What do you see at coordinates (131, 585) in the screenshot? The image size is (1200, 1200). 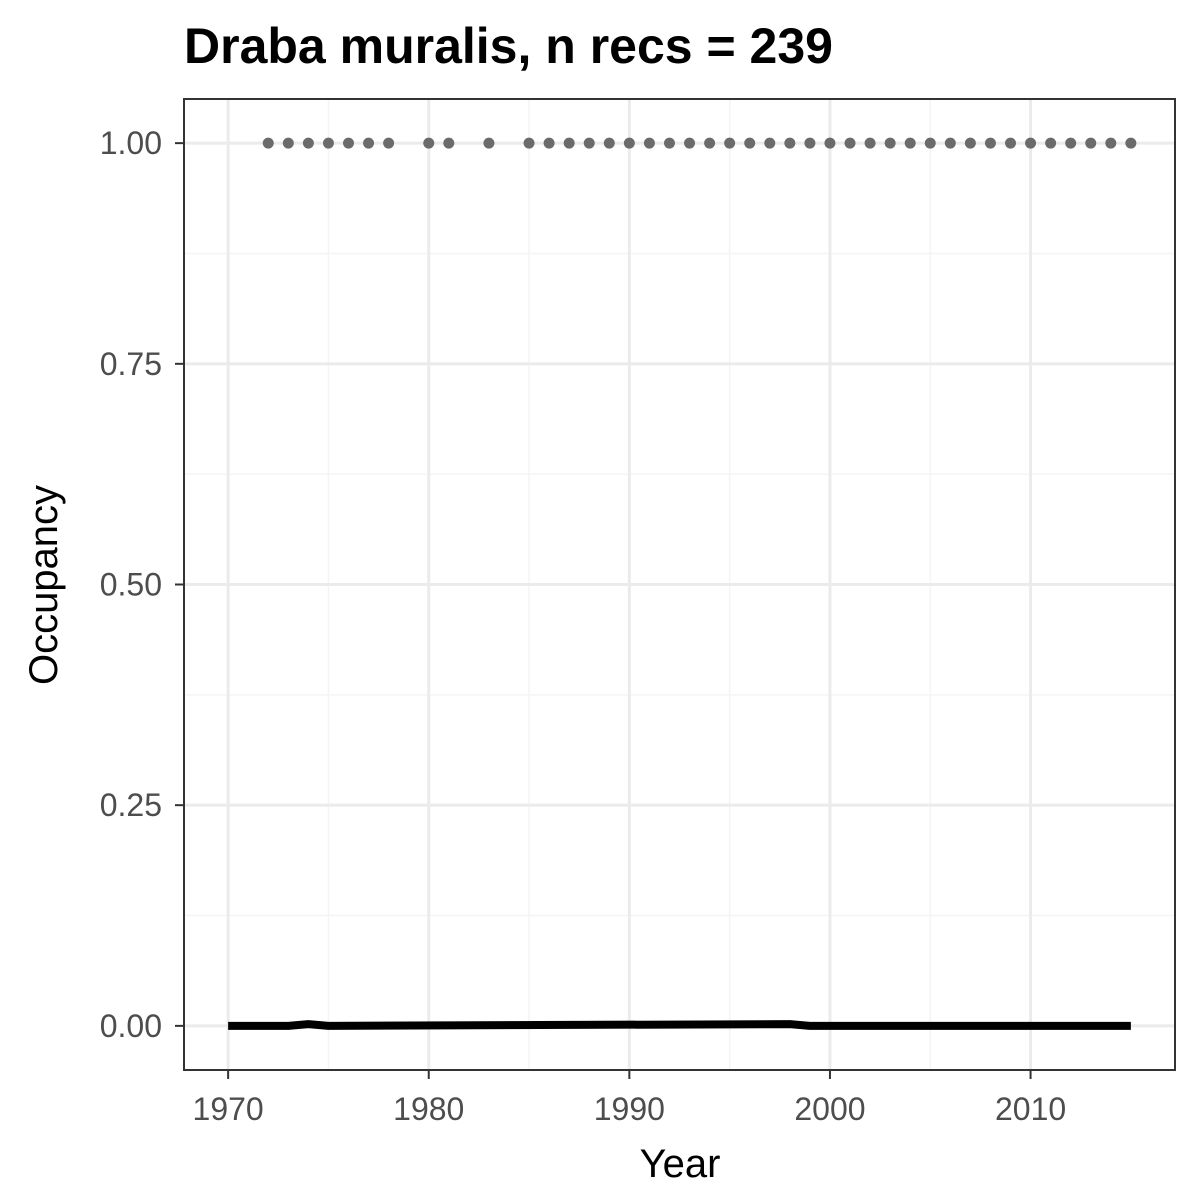 I see `y-tick-label: 0.50` at bounding box center [131, 585].